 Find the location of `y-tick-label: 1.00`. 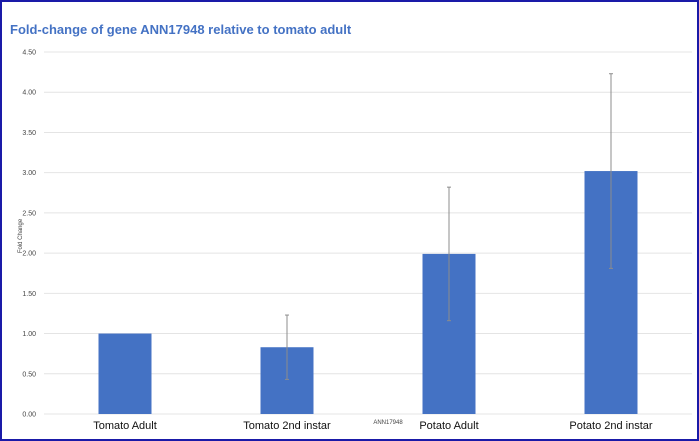

y-tick-label: 1.00 is located at coordinates (29, 334).